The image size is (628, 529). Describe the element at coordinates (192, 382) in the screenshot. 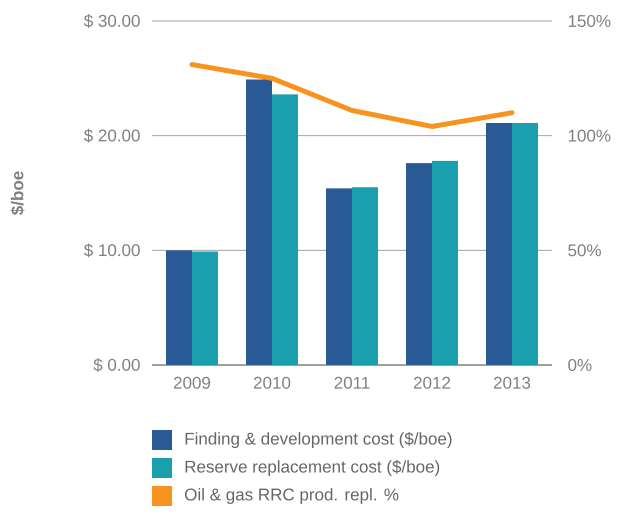

I see `x-tick-label: 2009` at that location.